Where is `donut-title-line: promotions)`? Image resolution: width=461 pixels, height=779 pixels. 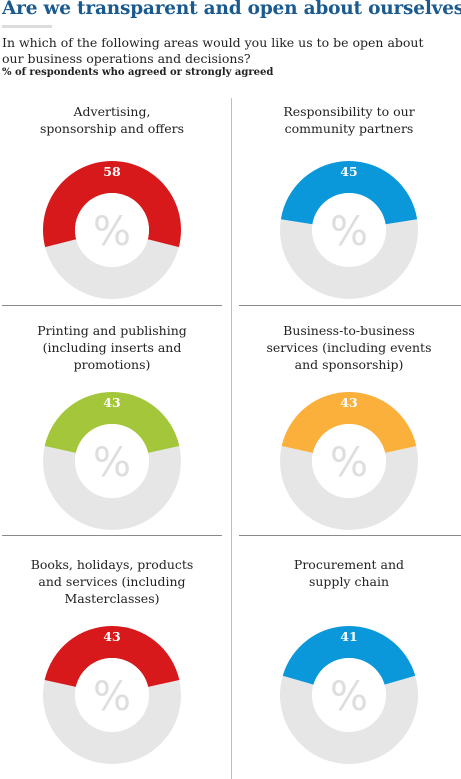 donut-title-line: promotions) is located at coordinates (112, 364).